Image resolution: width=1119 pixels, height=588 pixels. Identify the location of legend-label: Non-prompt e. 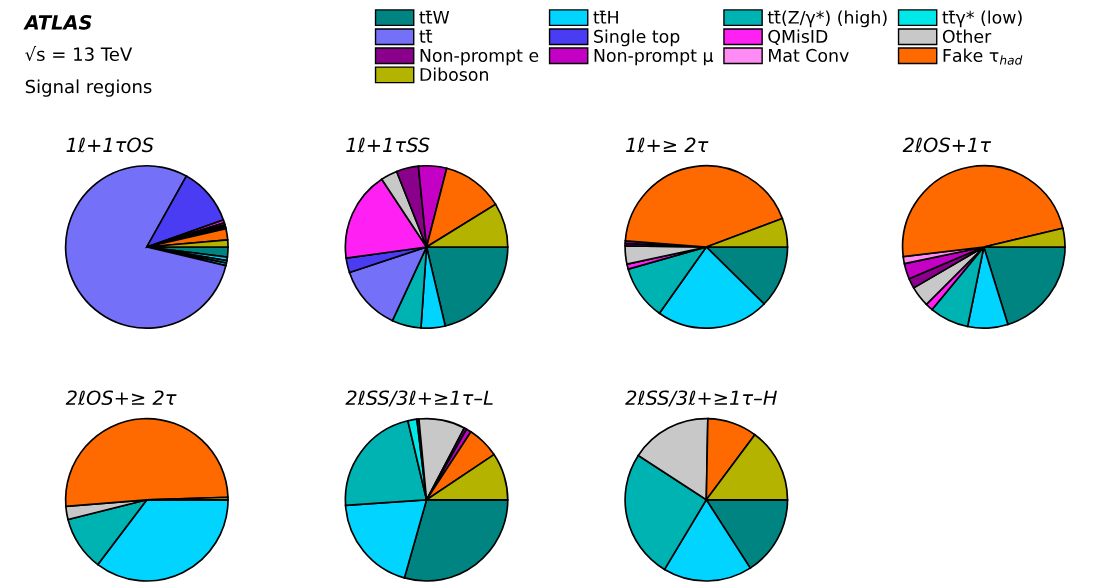
(479, 57).